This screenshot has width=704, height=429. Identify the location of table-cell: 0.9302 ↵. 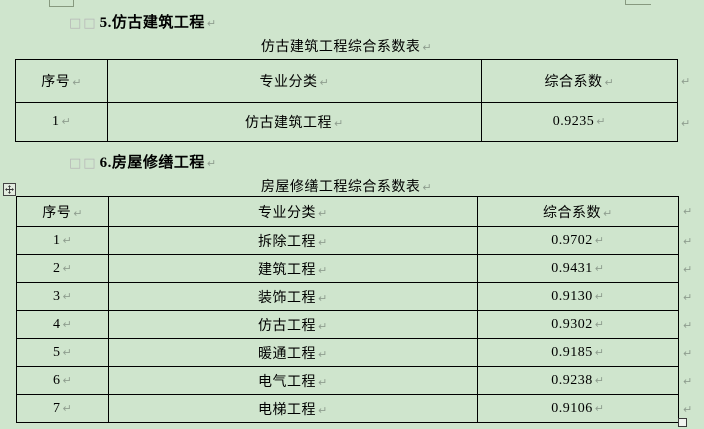
(578, 324).